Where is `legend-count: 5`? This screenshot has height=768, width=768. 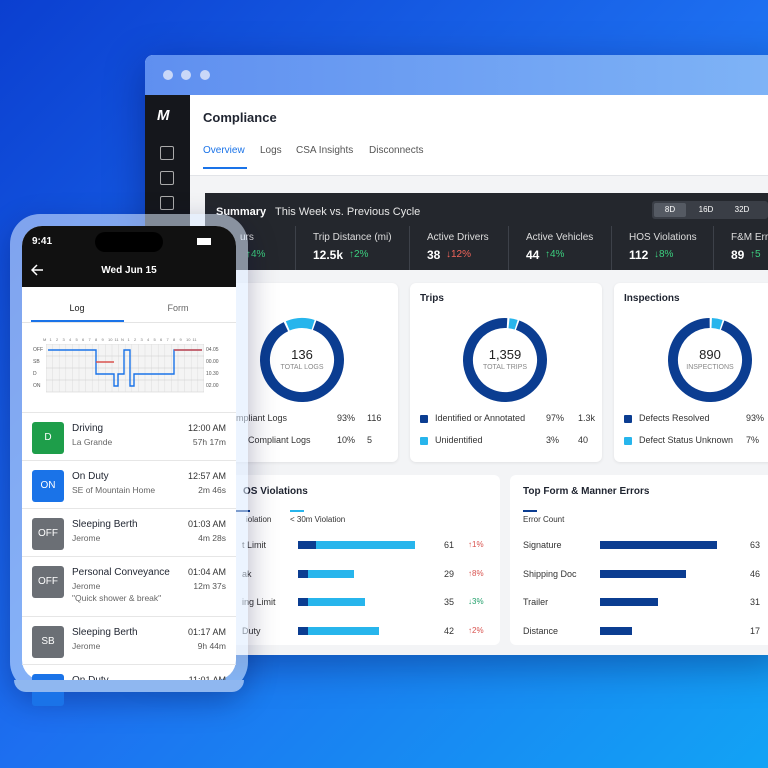
legend-count: 5 is located at coordinates (370, 440).